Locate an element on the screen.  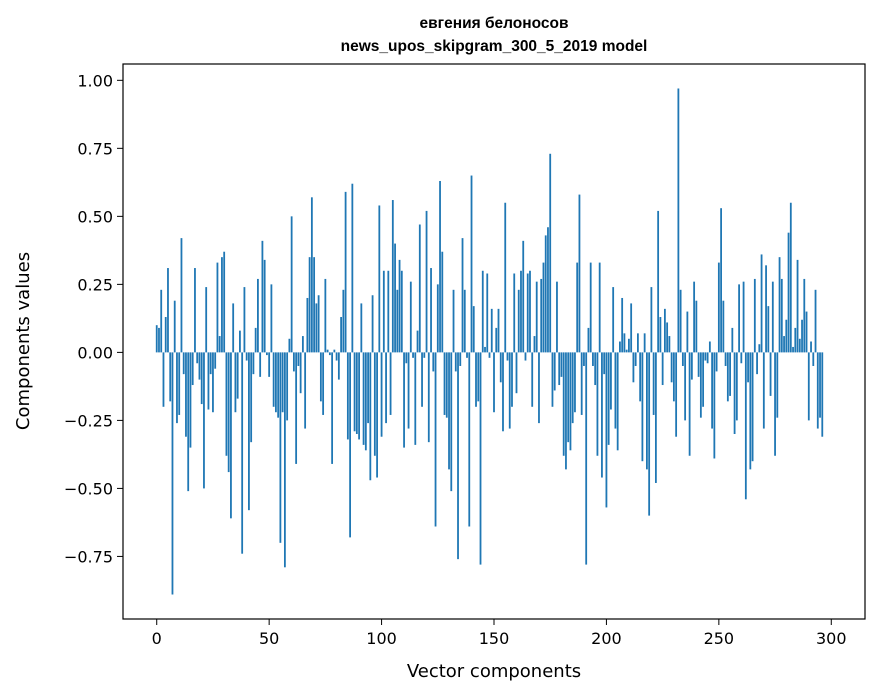
x-tick-label: 50 is located at coordinates (269, 638).